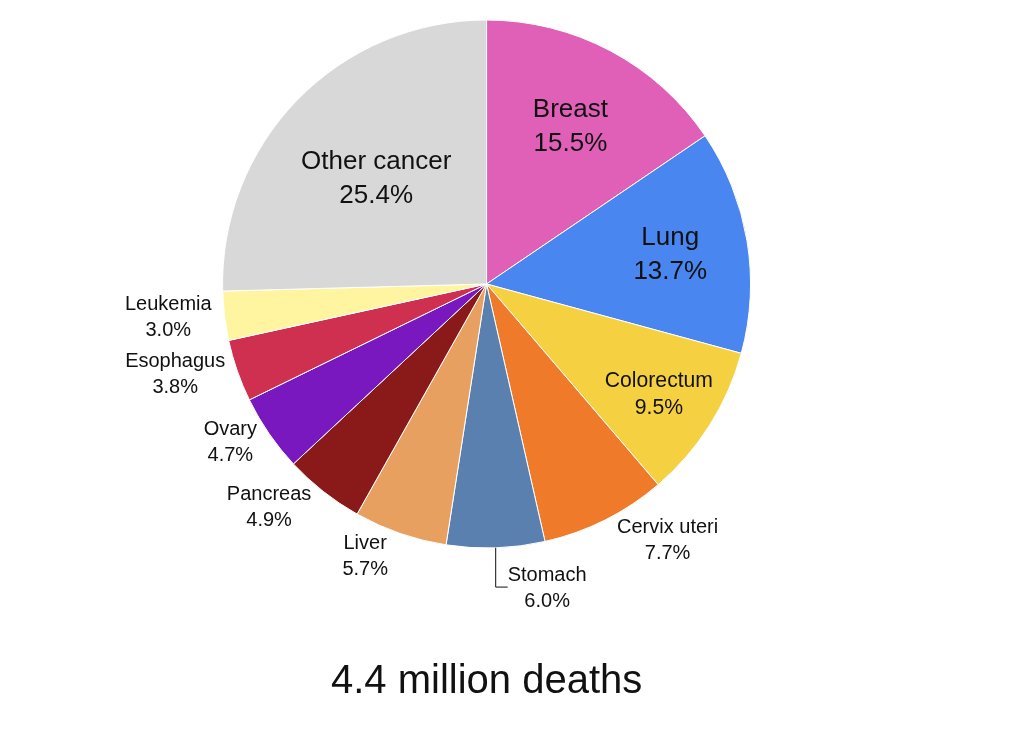 Image resolution: width=1012 pixels, height=744 pixels. I want to click on data-label: 4.7%, so click(230, 454).